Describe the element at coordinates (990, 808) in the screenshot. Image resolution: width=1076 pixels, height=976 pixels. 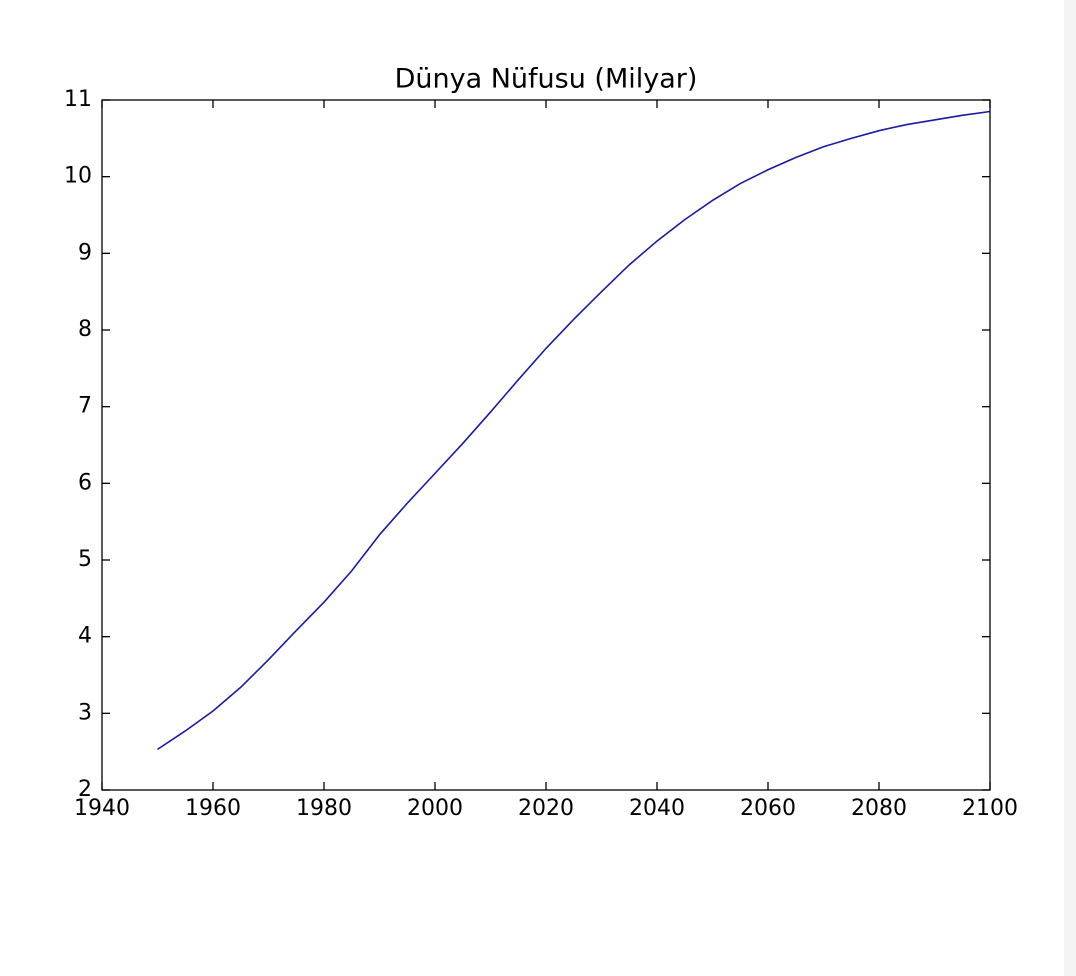
I see `x-tick-label: 2100` at that location.